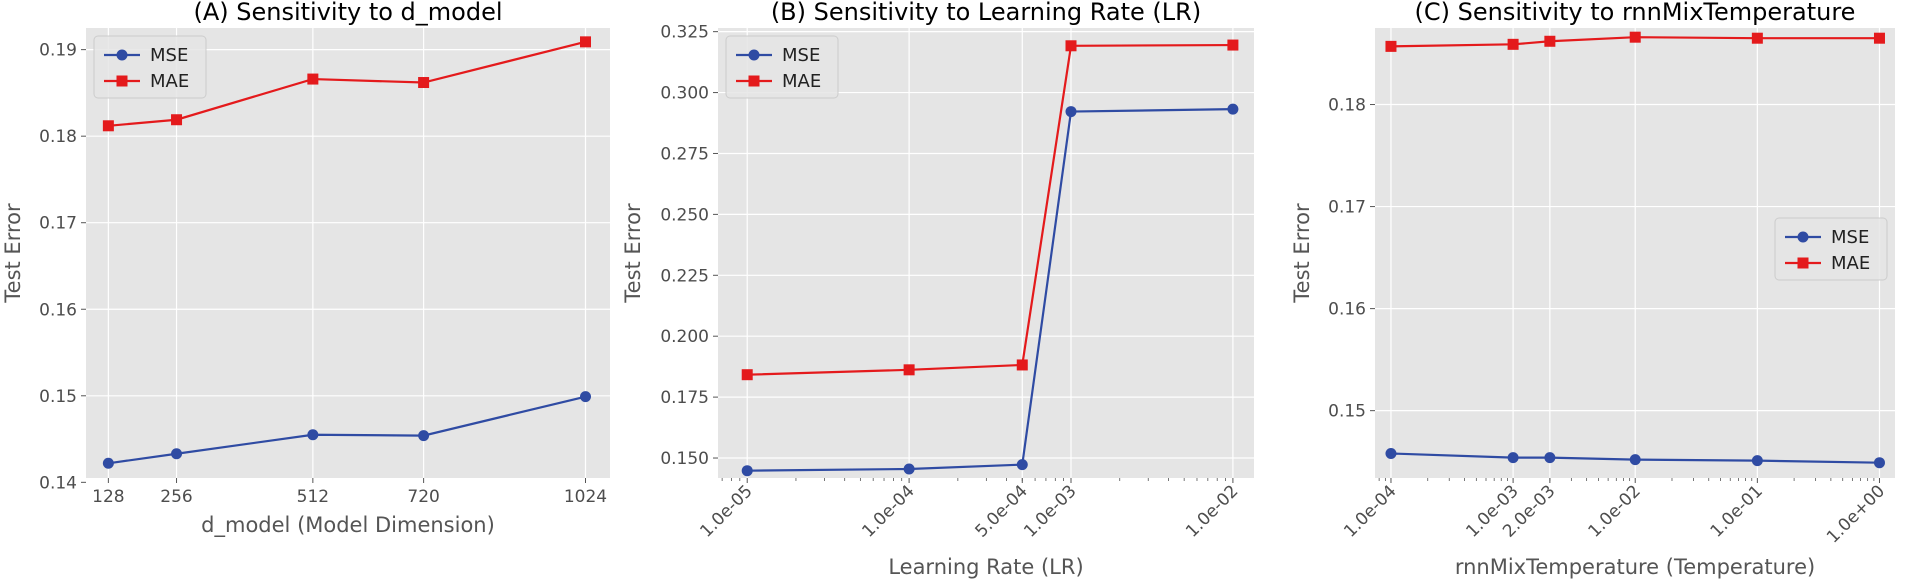  What do you see at coordinates (985, 567) in the screenshot?
I see `x-axis-label: Learning Rate (LR)` at bounding box center [985, 567].